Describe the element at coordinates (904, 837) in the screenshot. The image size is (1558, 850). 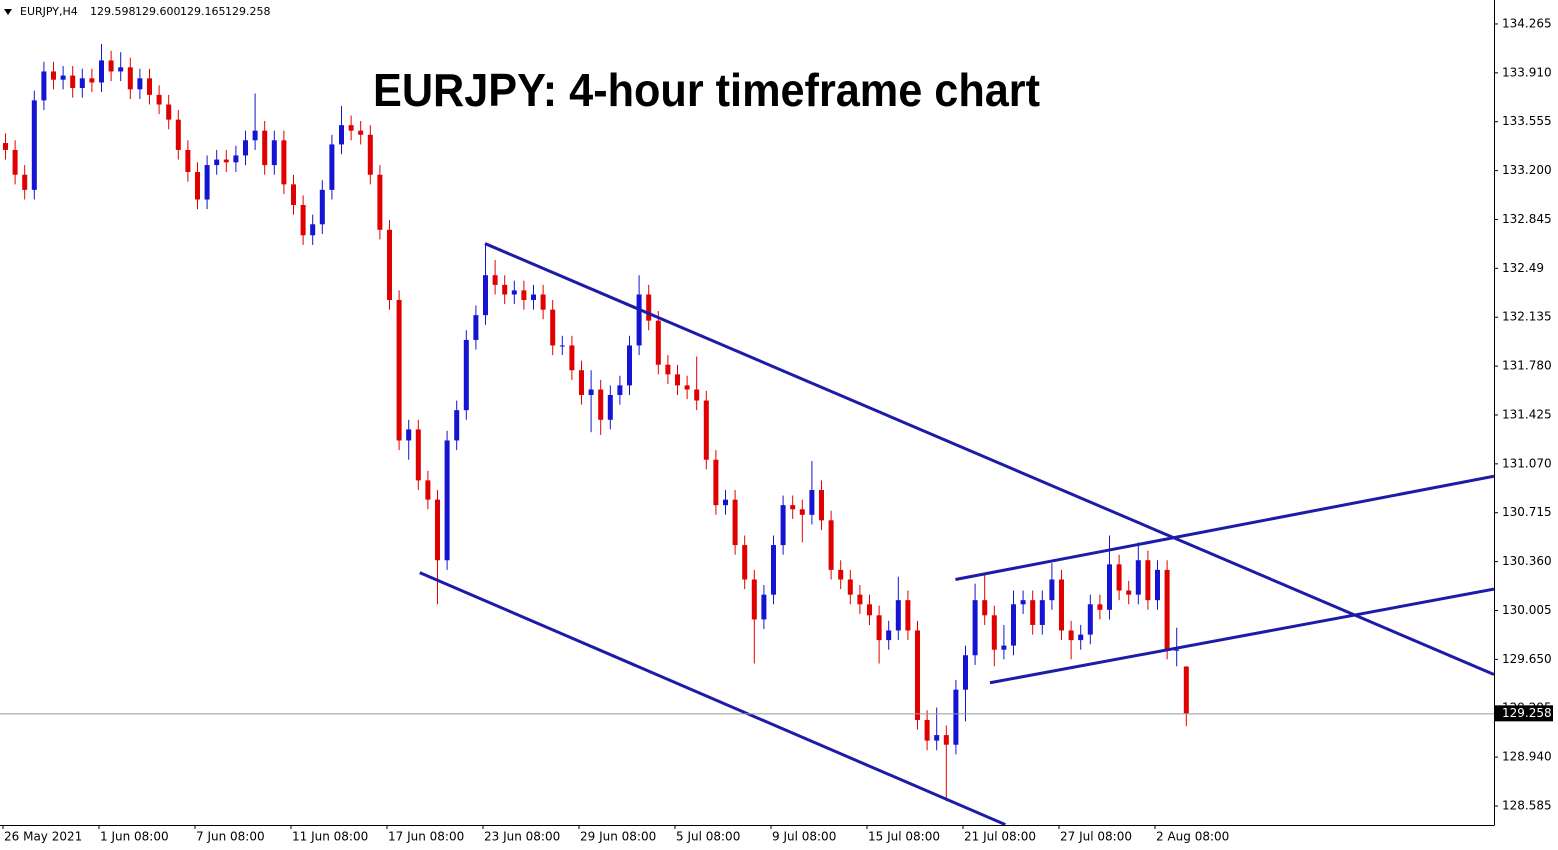
I see `x-tick-label: 15 Jul 08:00` at that location.